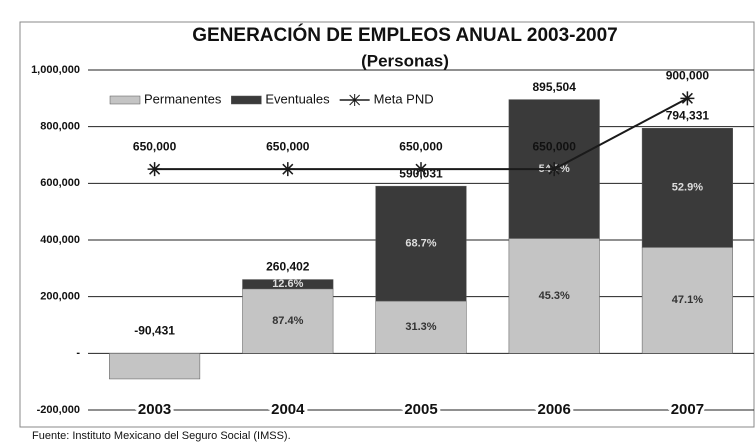  What do you see at coordinates (555, 87) in the screenshot?
I see `total-label: 895,504` at bounding box center [555, 87].